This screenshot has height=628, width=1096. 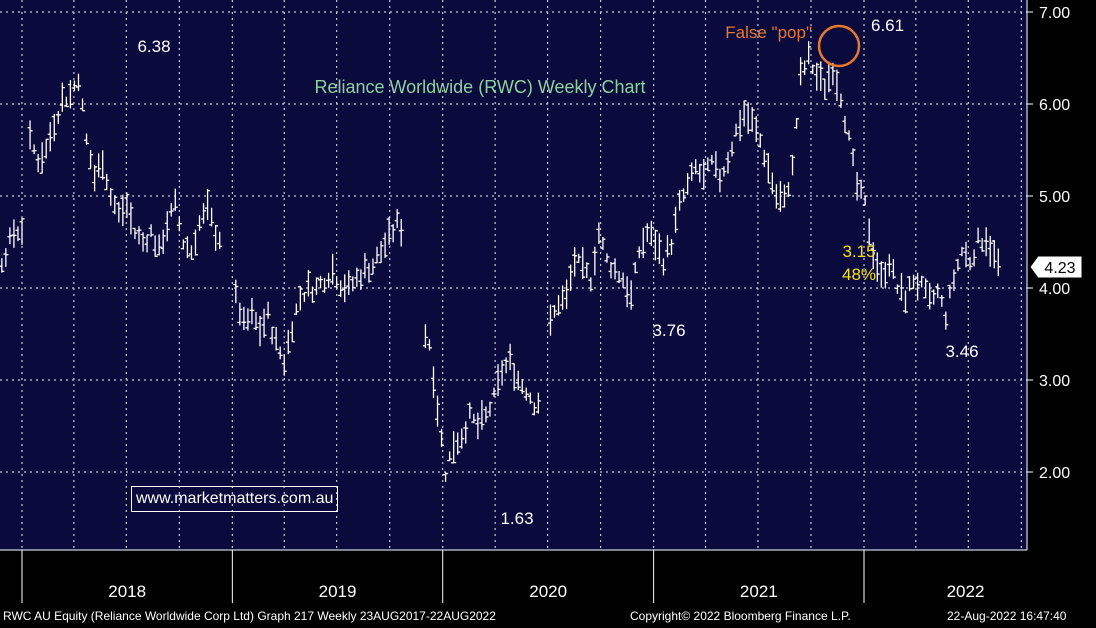 I want to click on last-price-marker: 4.23, so click(x=1056, y=267).